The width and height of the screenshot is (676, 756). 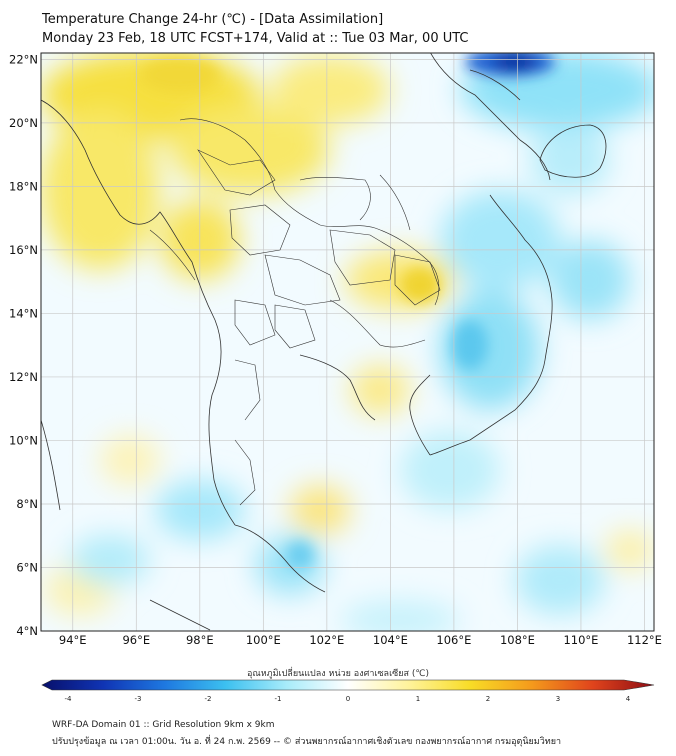 I want to click on lon-tick-label: 104°E, so click(x=390, y=640).